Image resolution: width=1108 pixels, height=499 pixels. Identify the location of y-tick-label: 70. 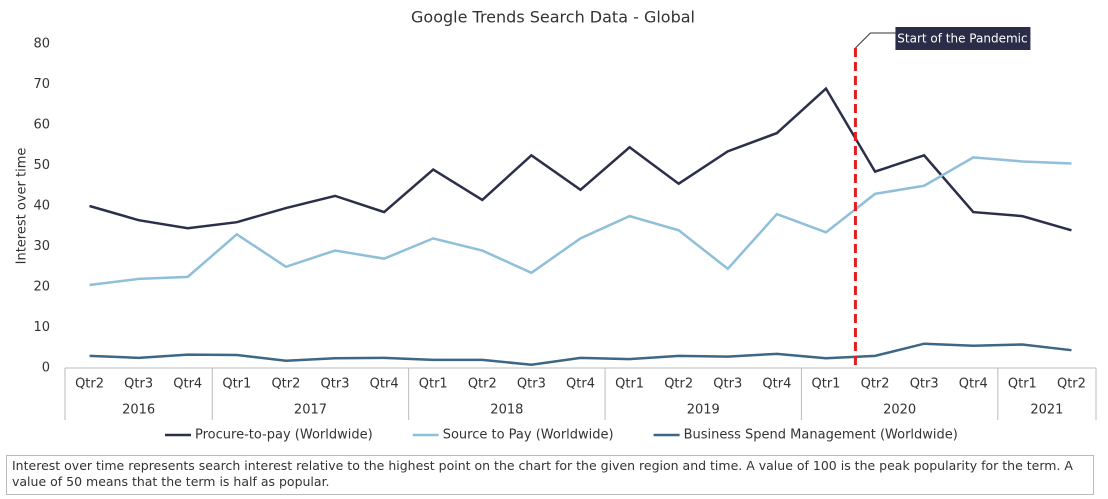
(41, 84).